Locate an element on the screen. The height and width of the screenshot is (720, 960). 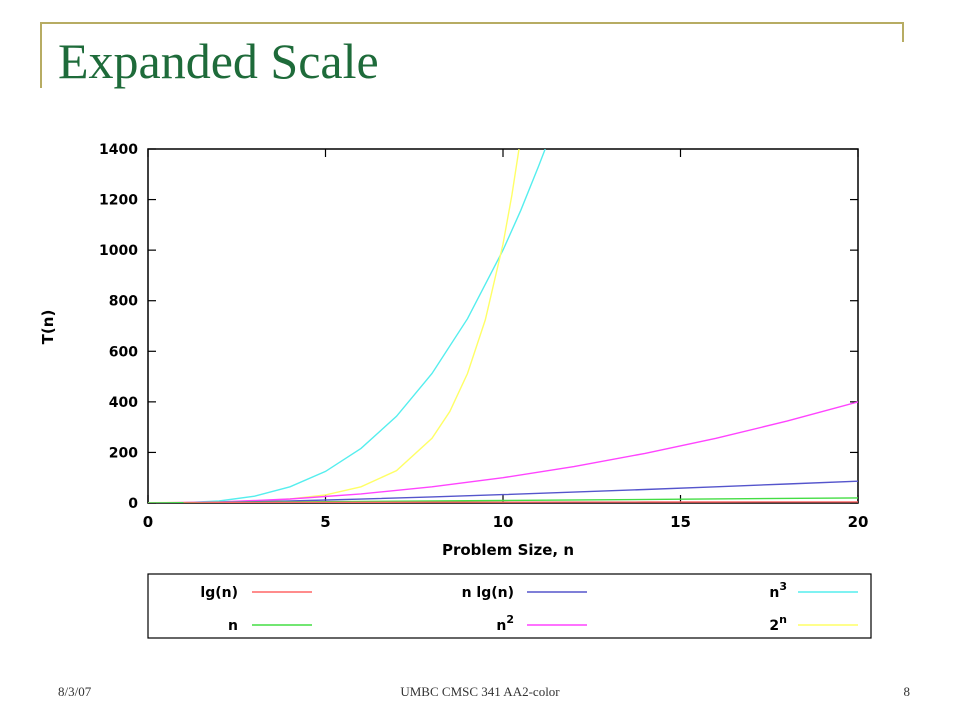
slide-frame-right is located at coordinates (903, 32).